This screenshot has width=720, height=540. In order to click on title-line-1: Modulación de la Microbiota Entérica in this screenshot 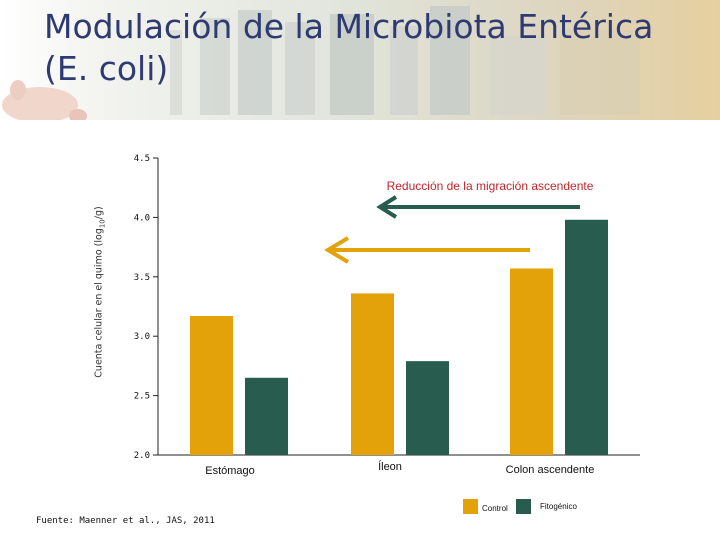, I will do `click(349, 26)`.